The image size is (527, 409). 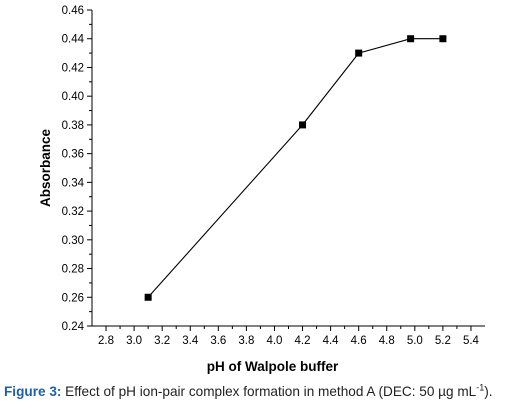 I want to click on y-tick-label: 0.36, so click(x=73, y=155).